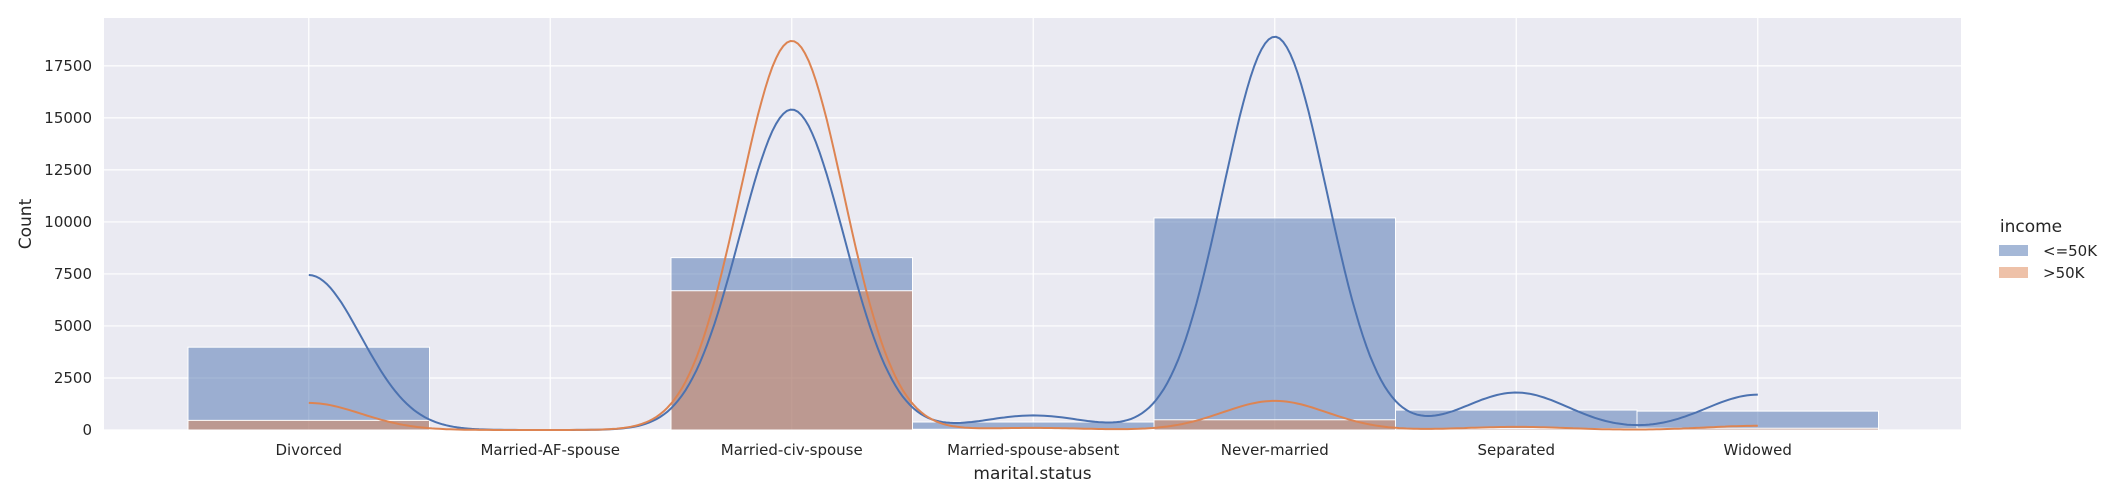 The width and height of the screenshot is (2109, 500). I want to click on x-tick-label-2: Married-civ-spouse, so click(792, 450).